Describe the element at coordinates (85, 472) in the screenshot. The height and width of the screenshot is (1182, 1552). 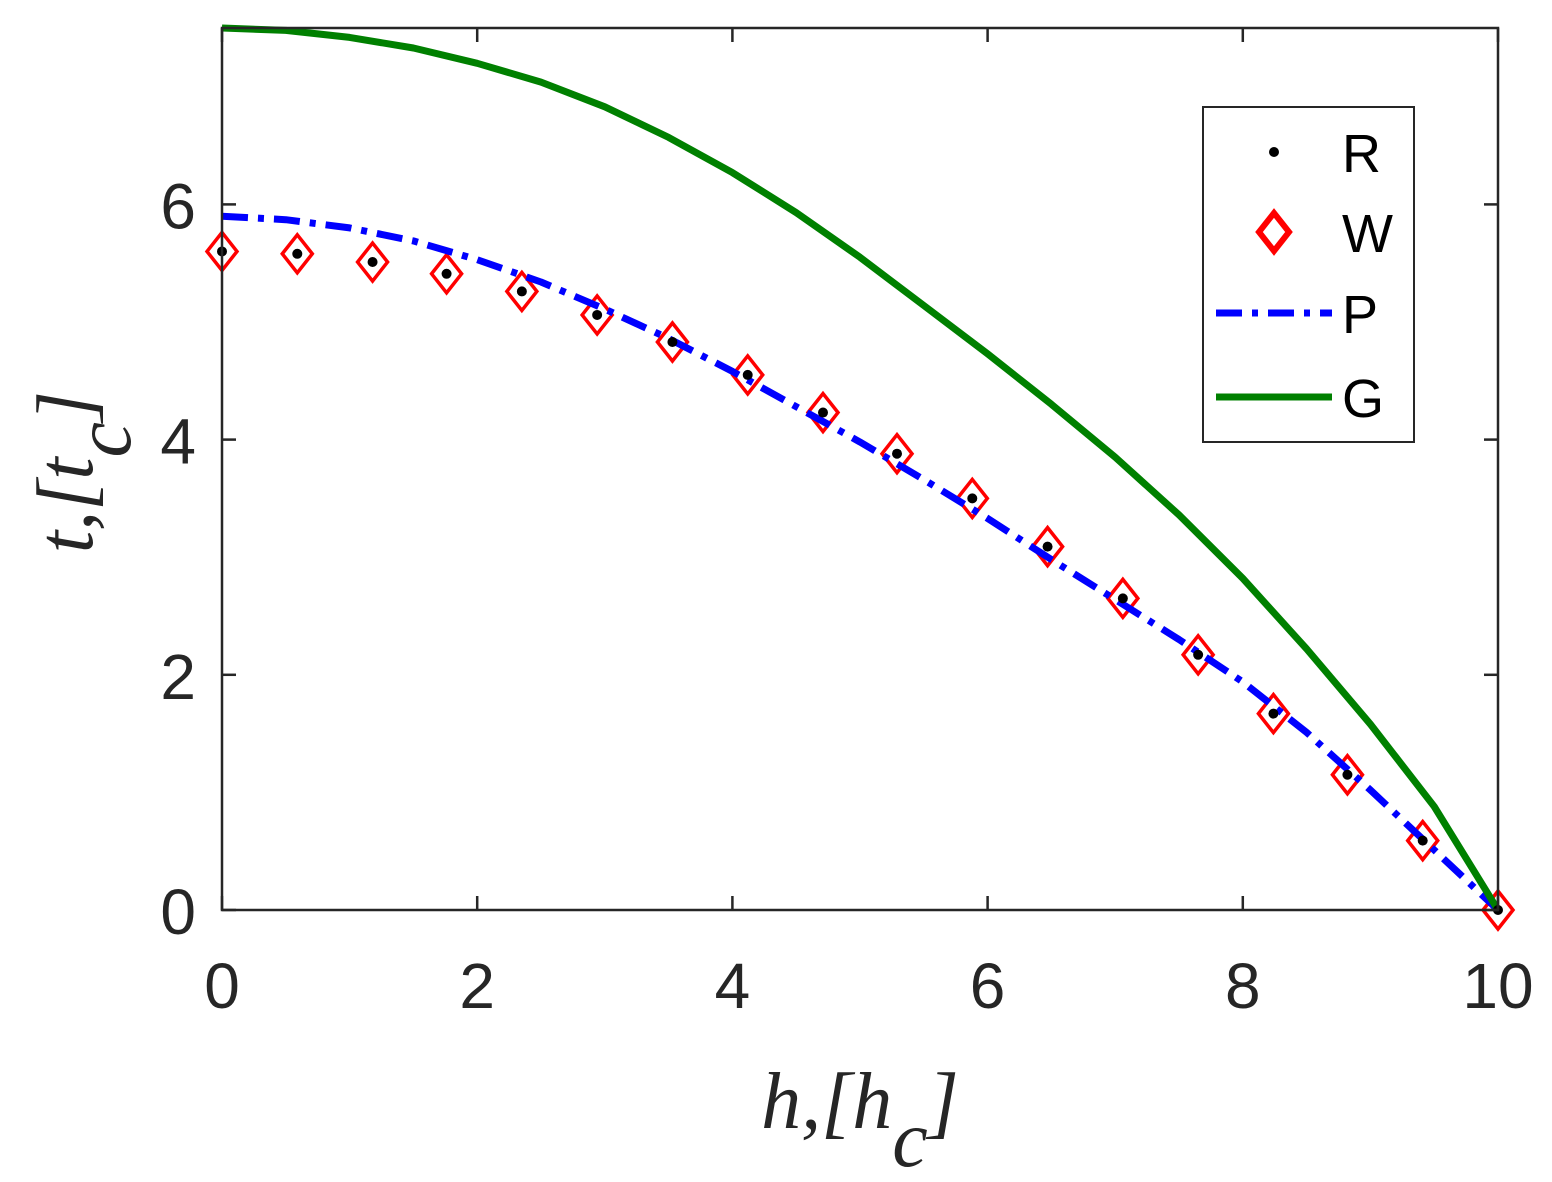
I see `y-axis-label: t,[tc]` at that location.